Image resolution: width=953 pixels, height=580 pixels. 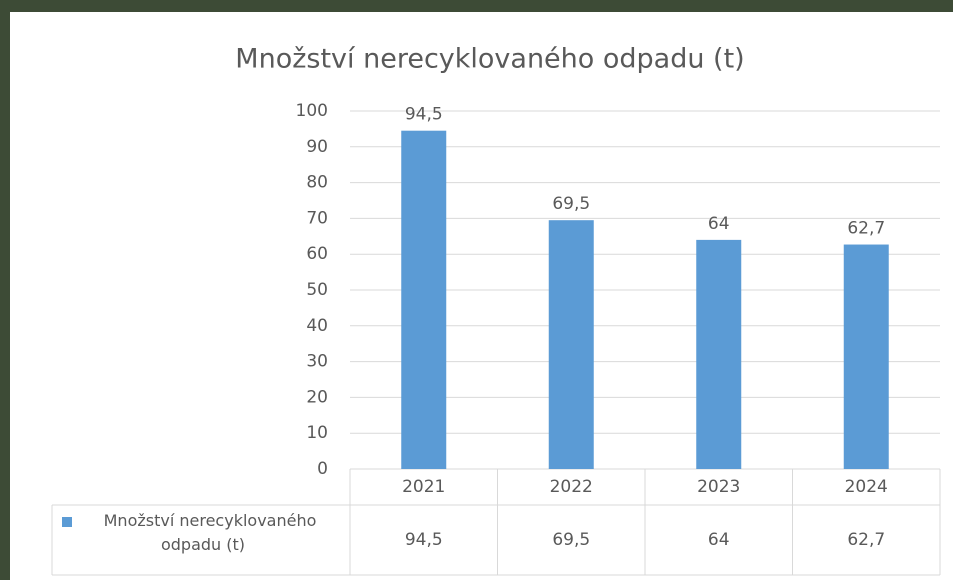 I want to click on table-value: 94,5, so click(x=424, y=540).